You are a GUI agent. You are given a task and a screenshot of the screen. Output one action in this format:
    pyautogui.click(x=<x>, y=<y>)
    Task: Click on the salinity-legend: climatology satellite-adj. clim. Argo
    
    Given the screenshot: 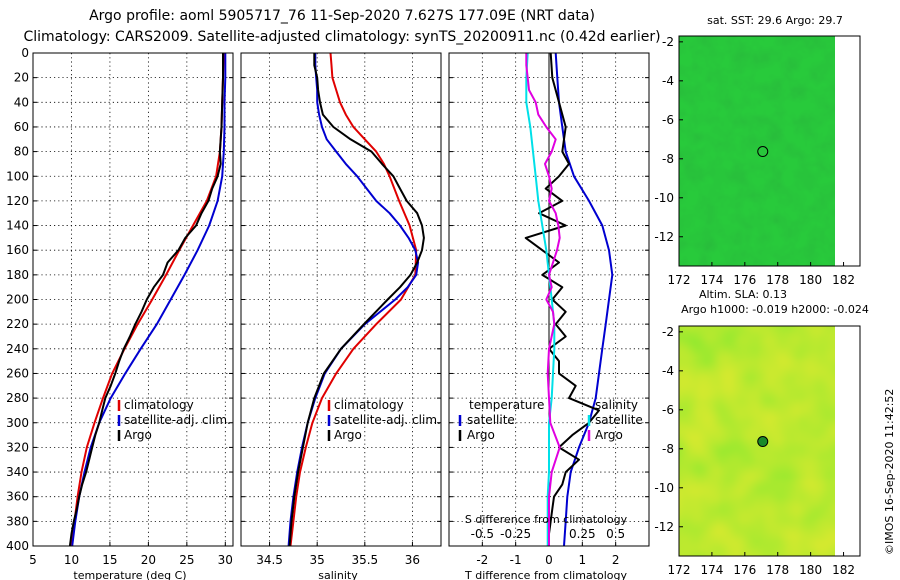 What is the action you would take?
    pyautogui.click(x=384, y=420)
    